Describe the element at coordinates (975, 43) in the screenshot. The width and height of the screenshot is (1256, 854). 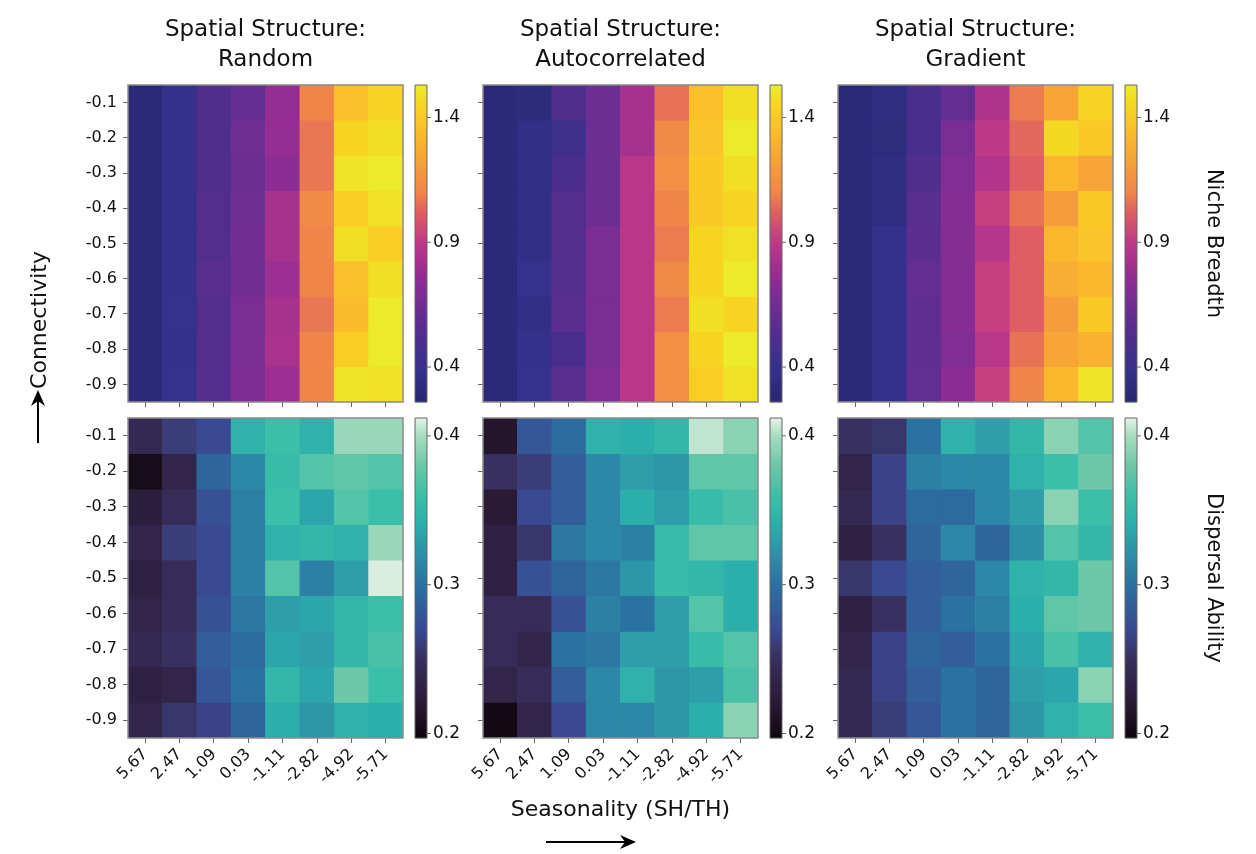
I see `chart-title: Spatial Structure: Gradient` at that location.